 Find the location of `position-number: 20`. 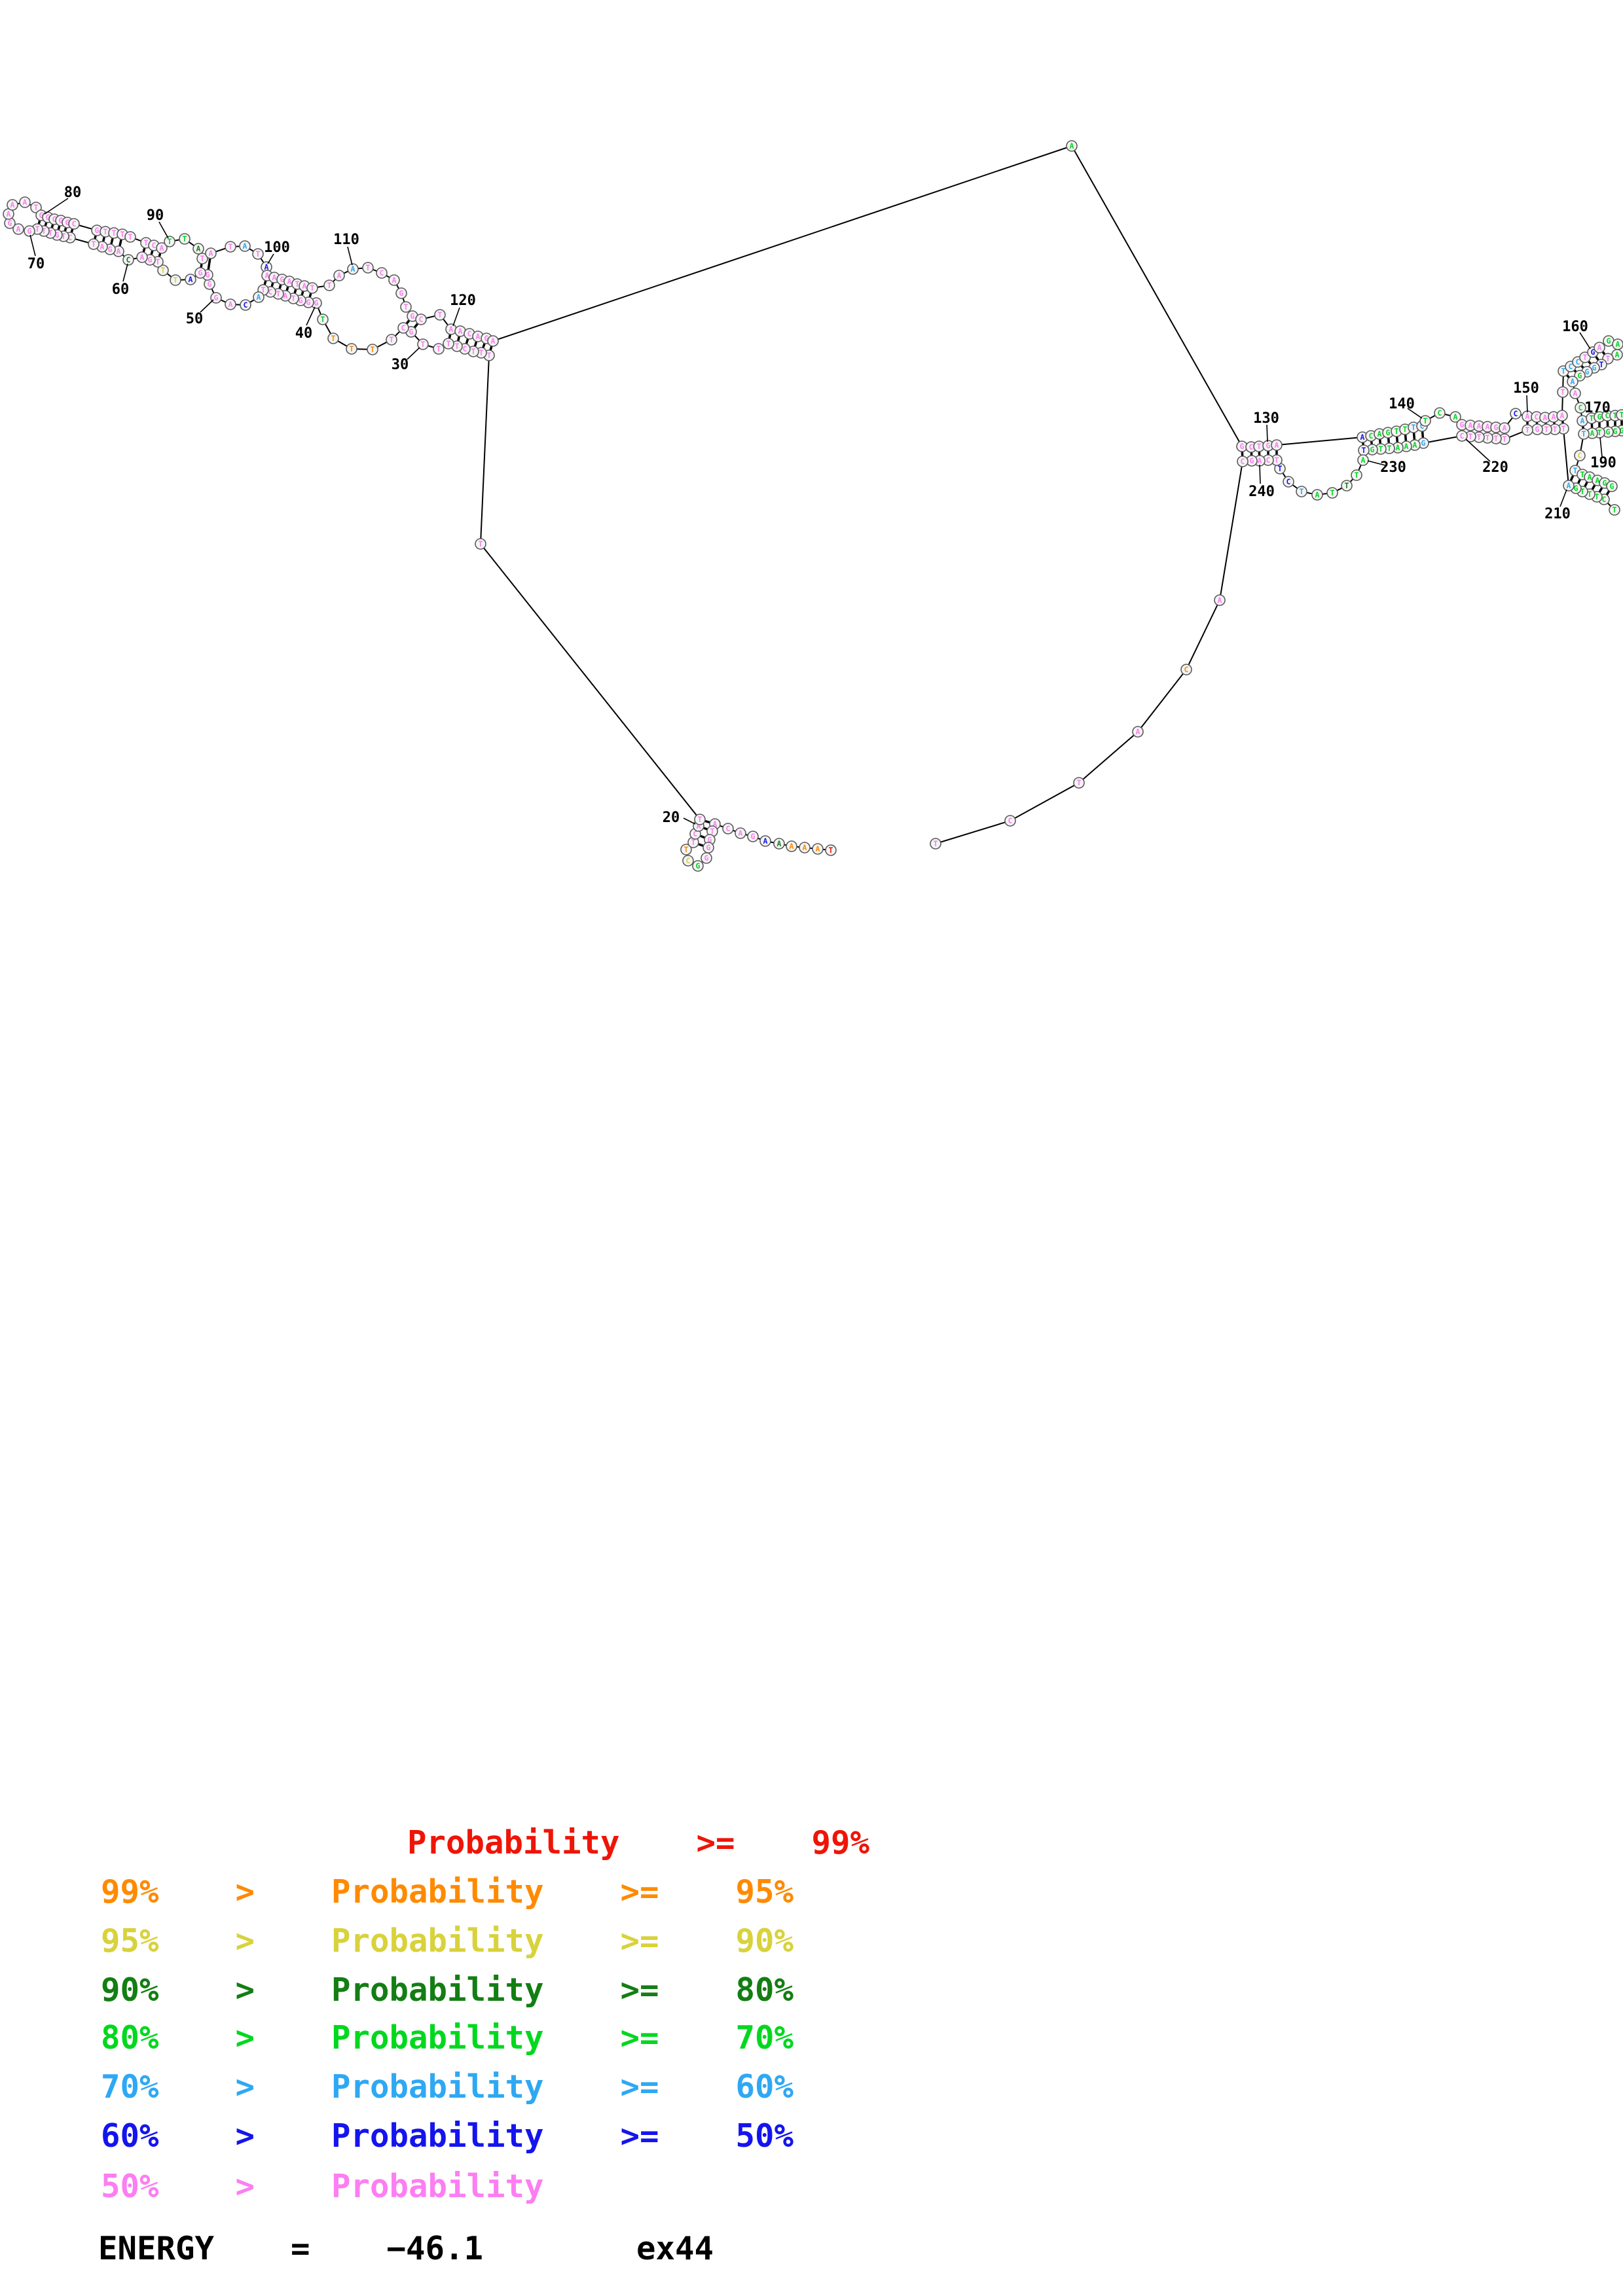

position-number: 20 is located at coordinates (671, 818).